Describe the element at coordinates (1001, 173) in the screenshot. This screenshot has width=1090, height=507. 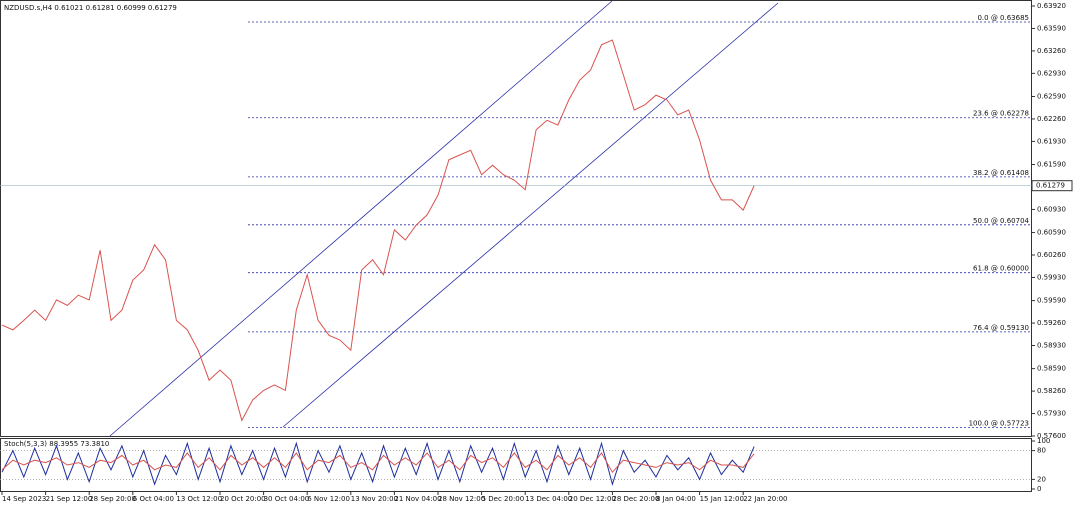
I see `fib-label: 38.2 @ 0.61408` at that location.